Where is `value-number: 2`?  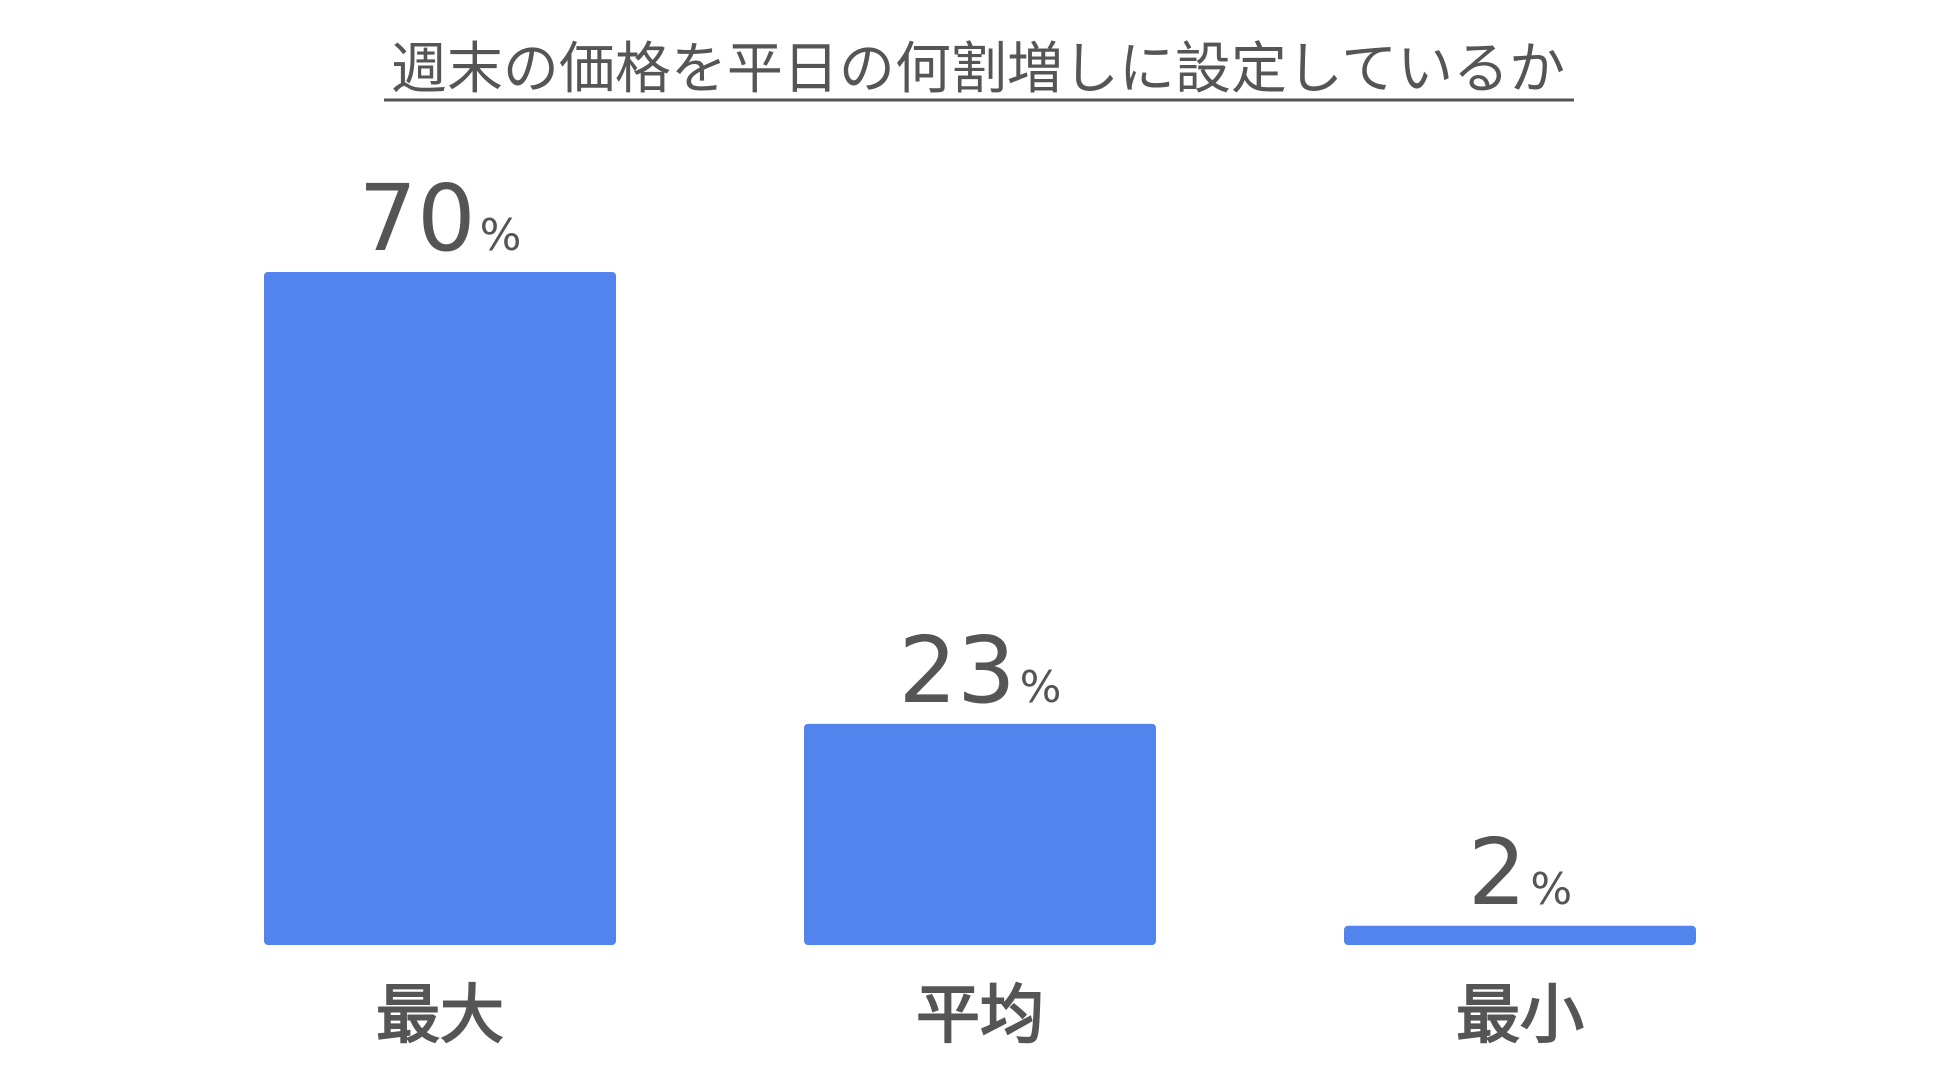 value-number: 2 is located at coordinates (1497, 872).